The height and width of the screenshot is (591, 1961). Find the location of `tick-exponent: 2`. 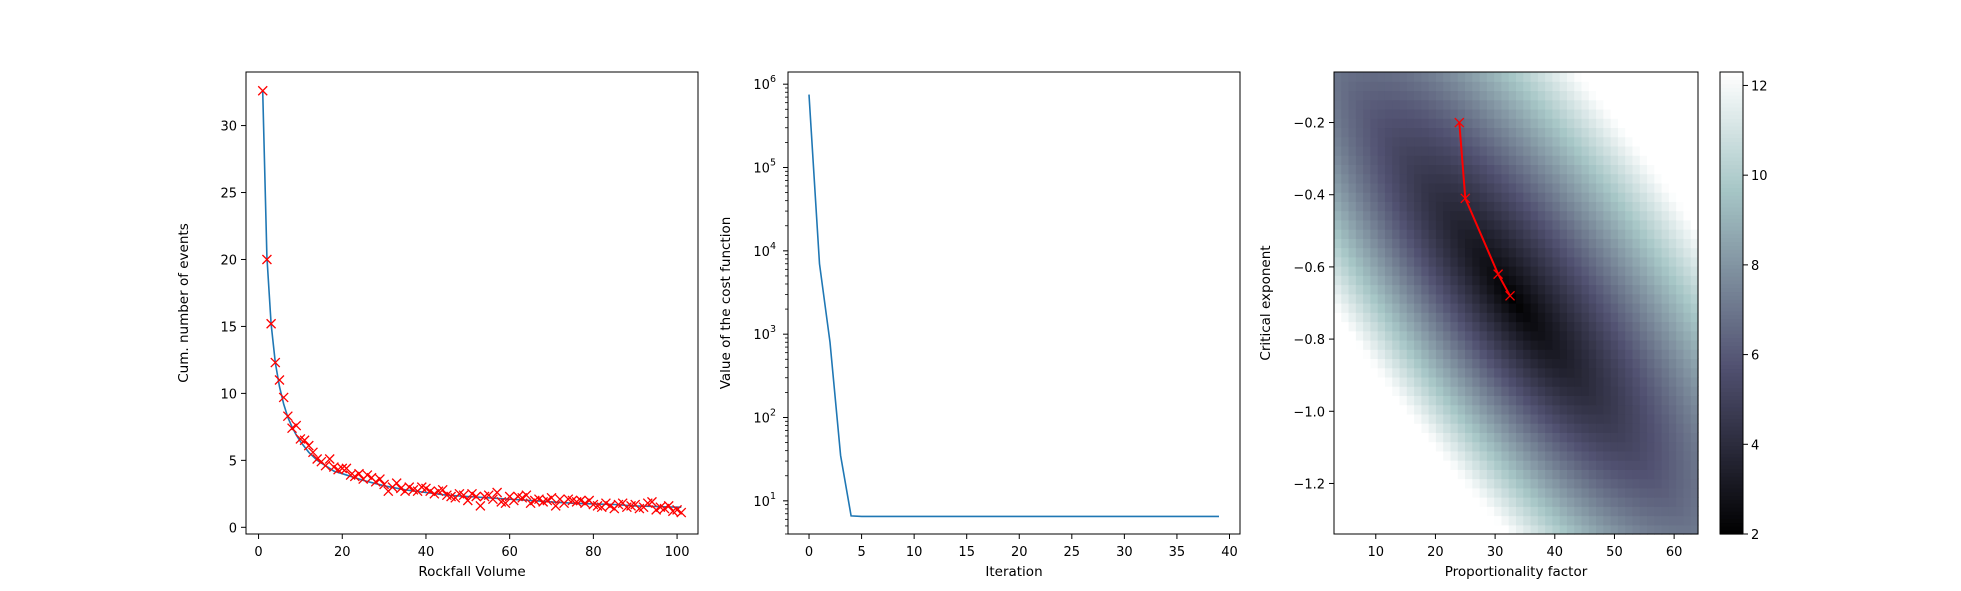

tick-exponent: 2 is located at coordinates (773, 413).